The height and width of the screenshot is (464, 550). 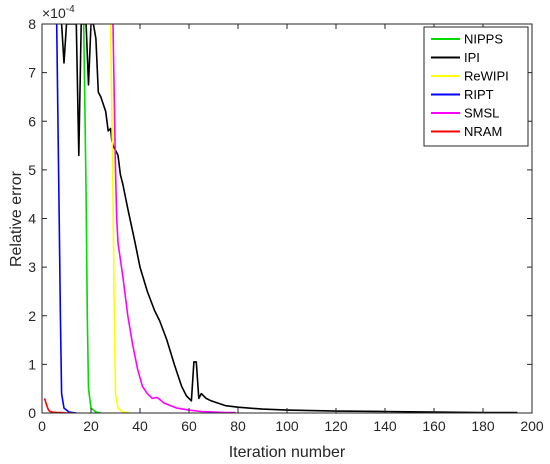 What do you see at coordinates (140, 426) in the screenshot?
I see `x-tick-label: 40` at bounding box center [140, 426].